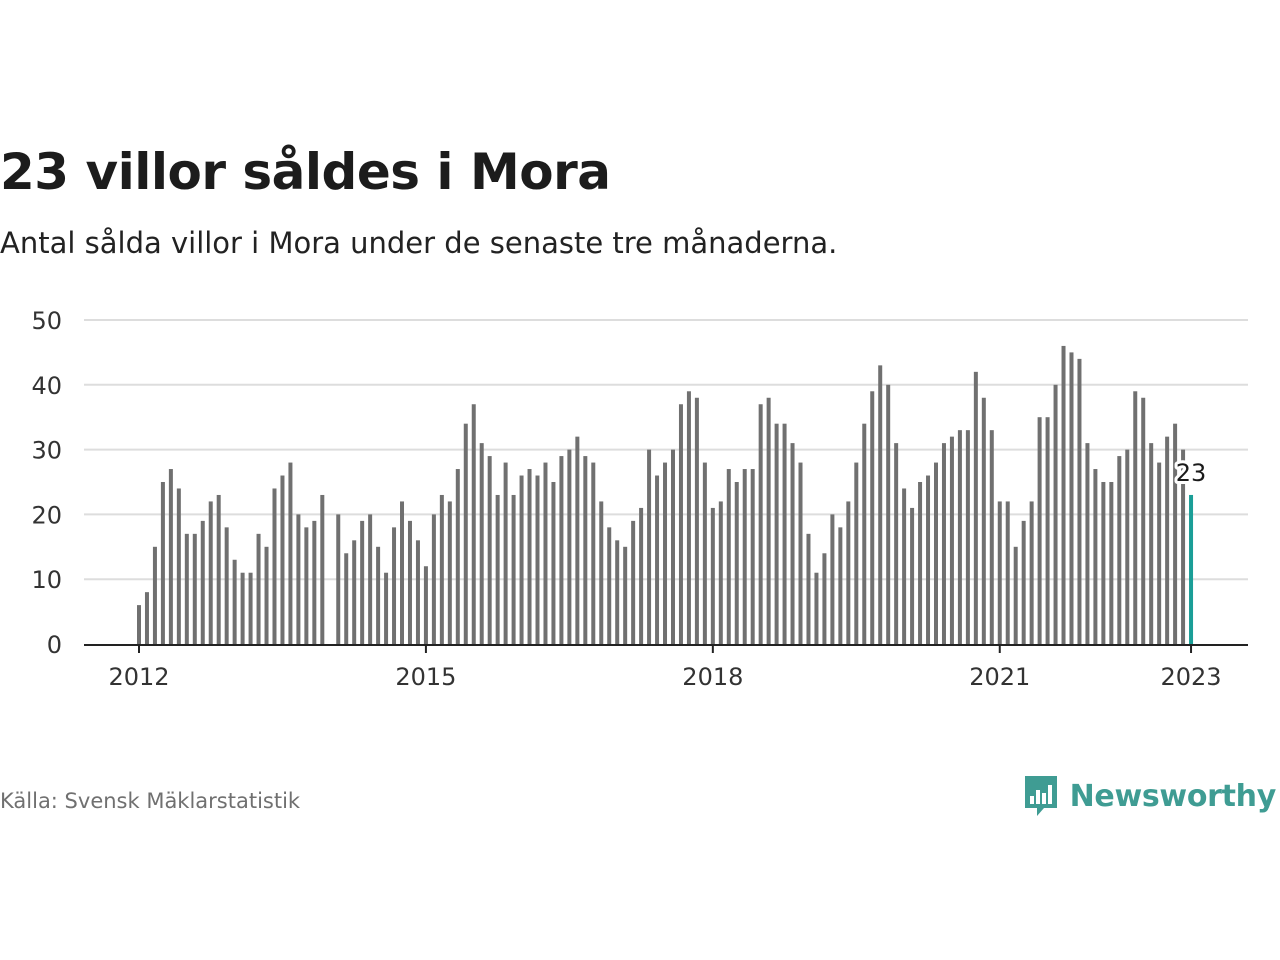 This screenshot has width=1280, height=960. Describe the element at coordinates (712, 677) in the screenshot. I see `x-tick-label: 2018` at that location.